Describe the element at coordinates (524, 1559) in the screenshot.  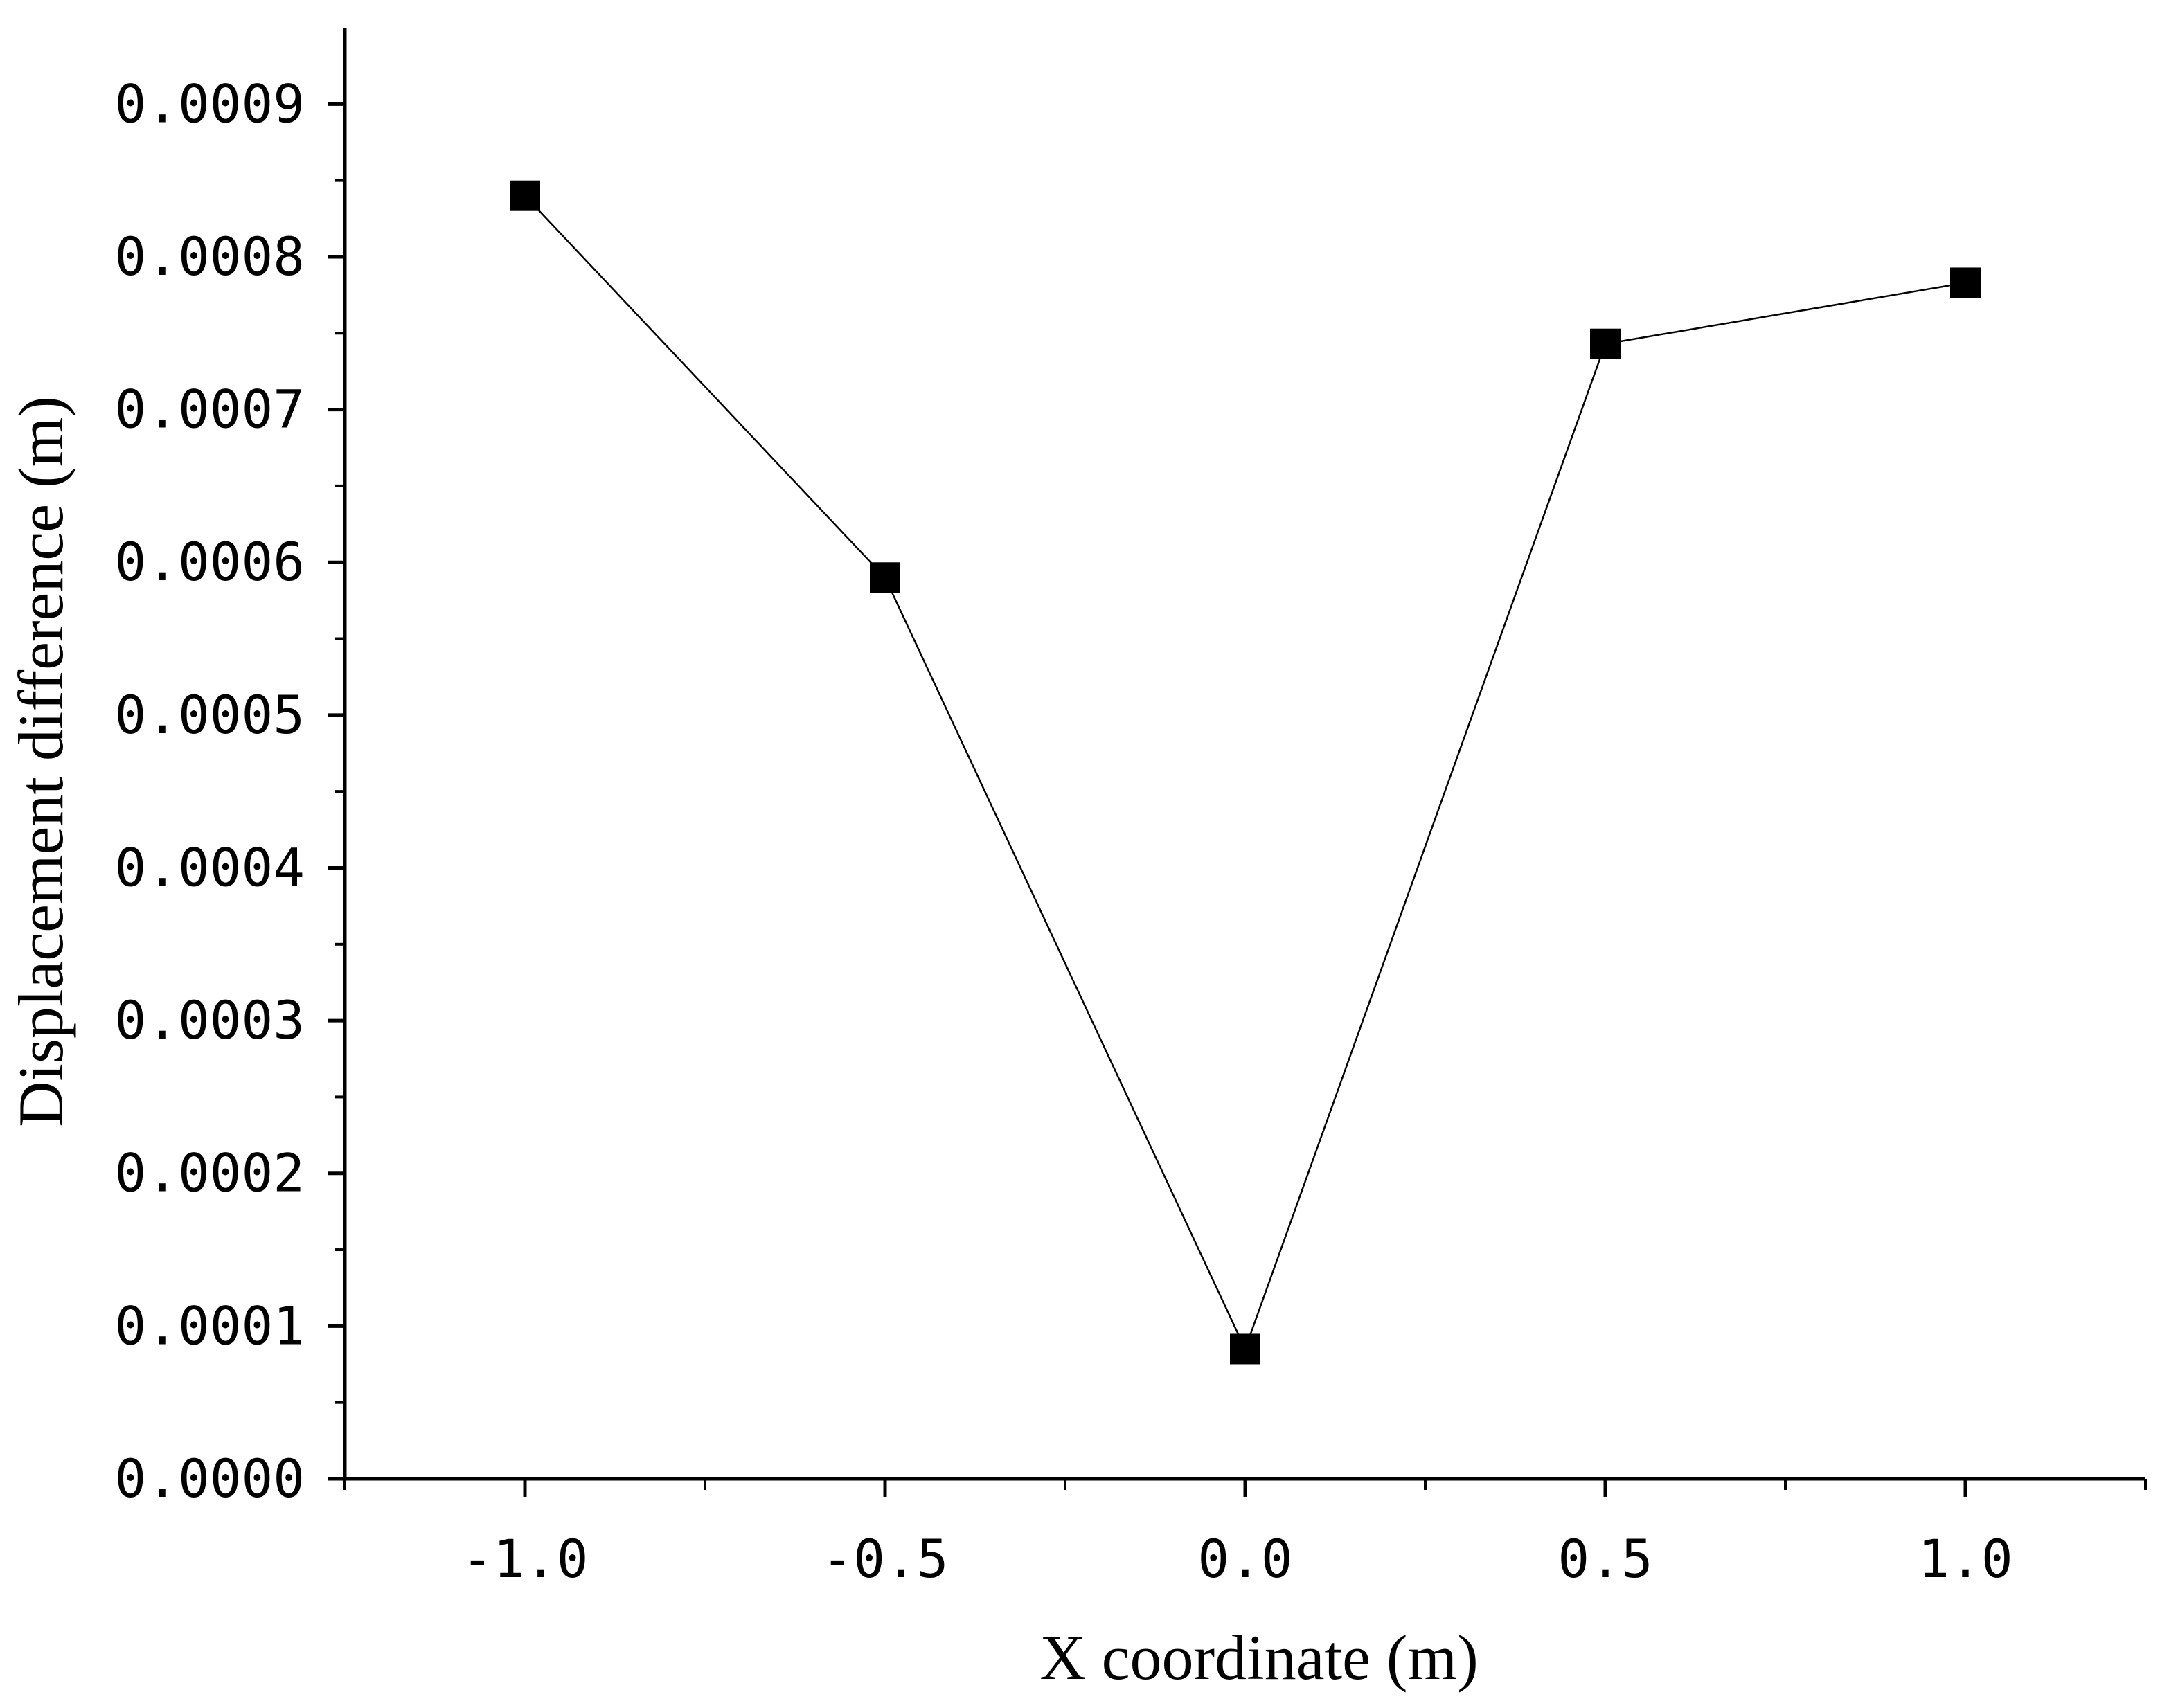
I see `x-tick-label: -1.0` at that location.